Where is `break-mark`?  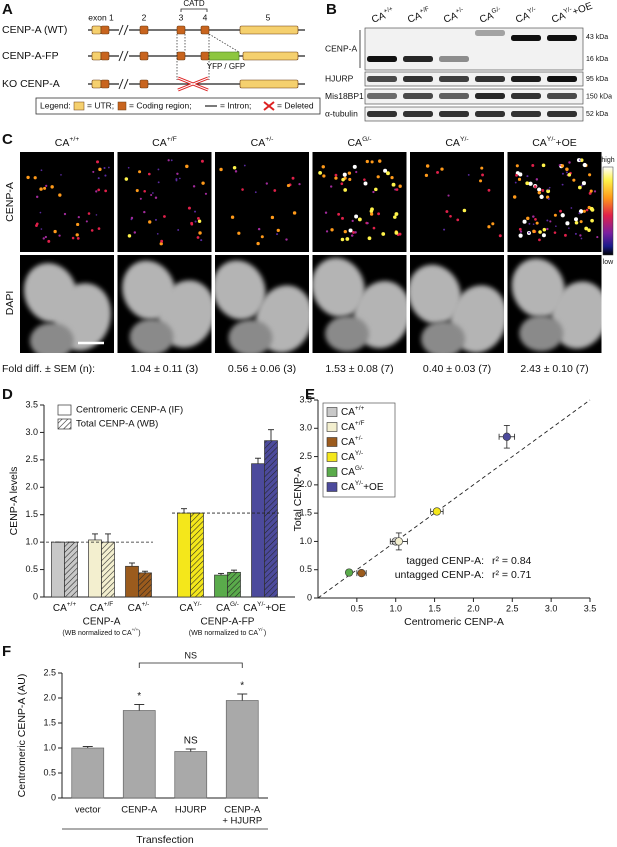
break-mark is located at coordinates (126, 30).